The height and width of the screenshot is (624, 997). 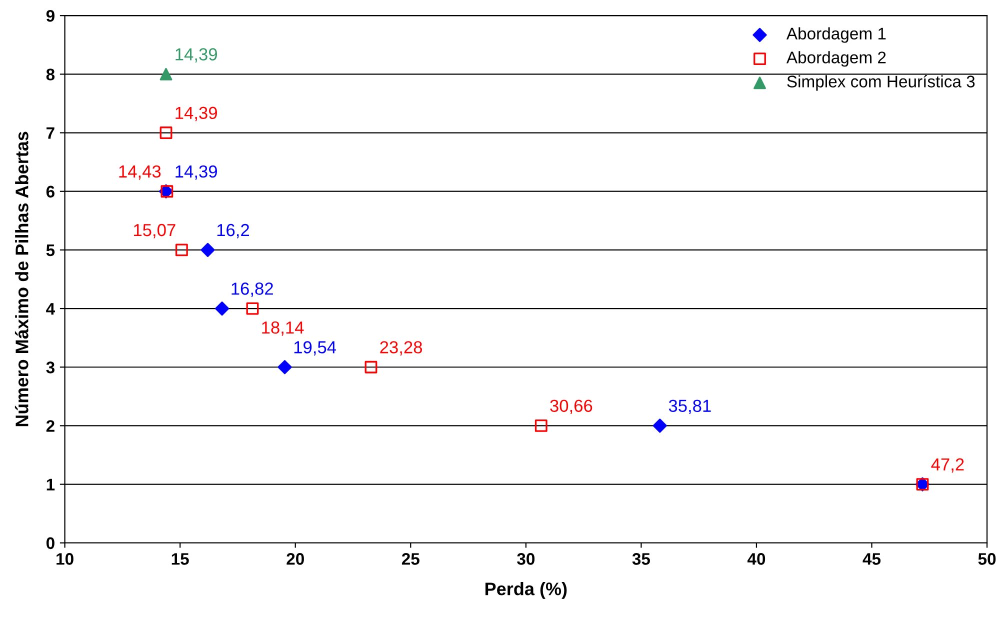 What do you see at coordinates (50, 368) in the screenshot?
I see `y-tick-label: 3` at bounding box center [50, 368].